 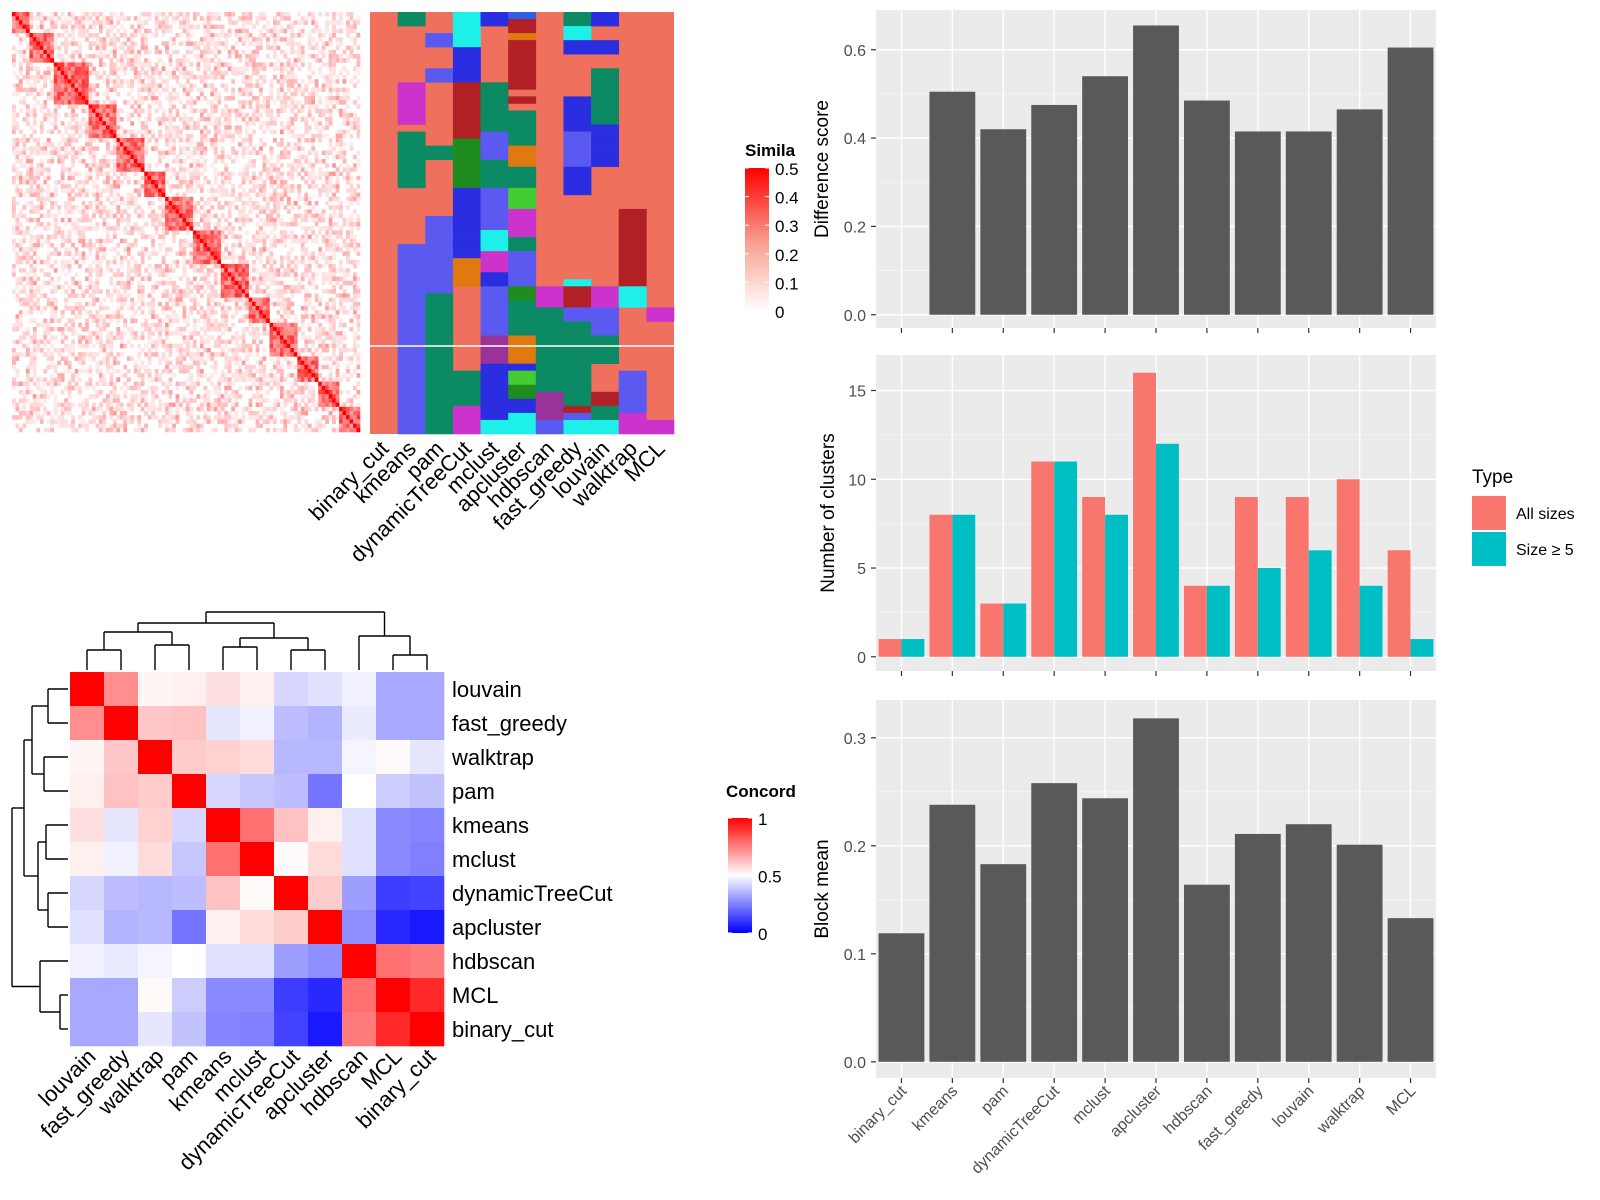 What do you see at coordinates (487, 689) in the screenshot?
I see `concordance-row-label: louvain` at bounding box center [487, 689].